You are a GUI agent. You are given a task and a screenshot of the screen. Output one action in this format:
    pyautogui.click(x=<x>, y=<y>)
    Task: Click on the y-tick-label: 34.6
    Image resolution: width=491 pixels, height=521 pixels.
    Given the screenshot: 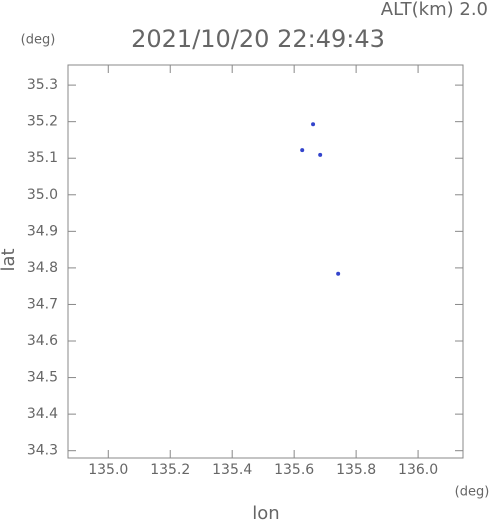 What is the action you would take?
    pyautogui.click(x=42, y=341)
    